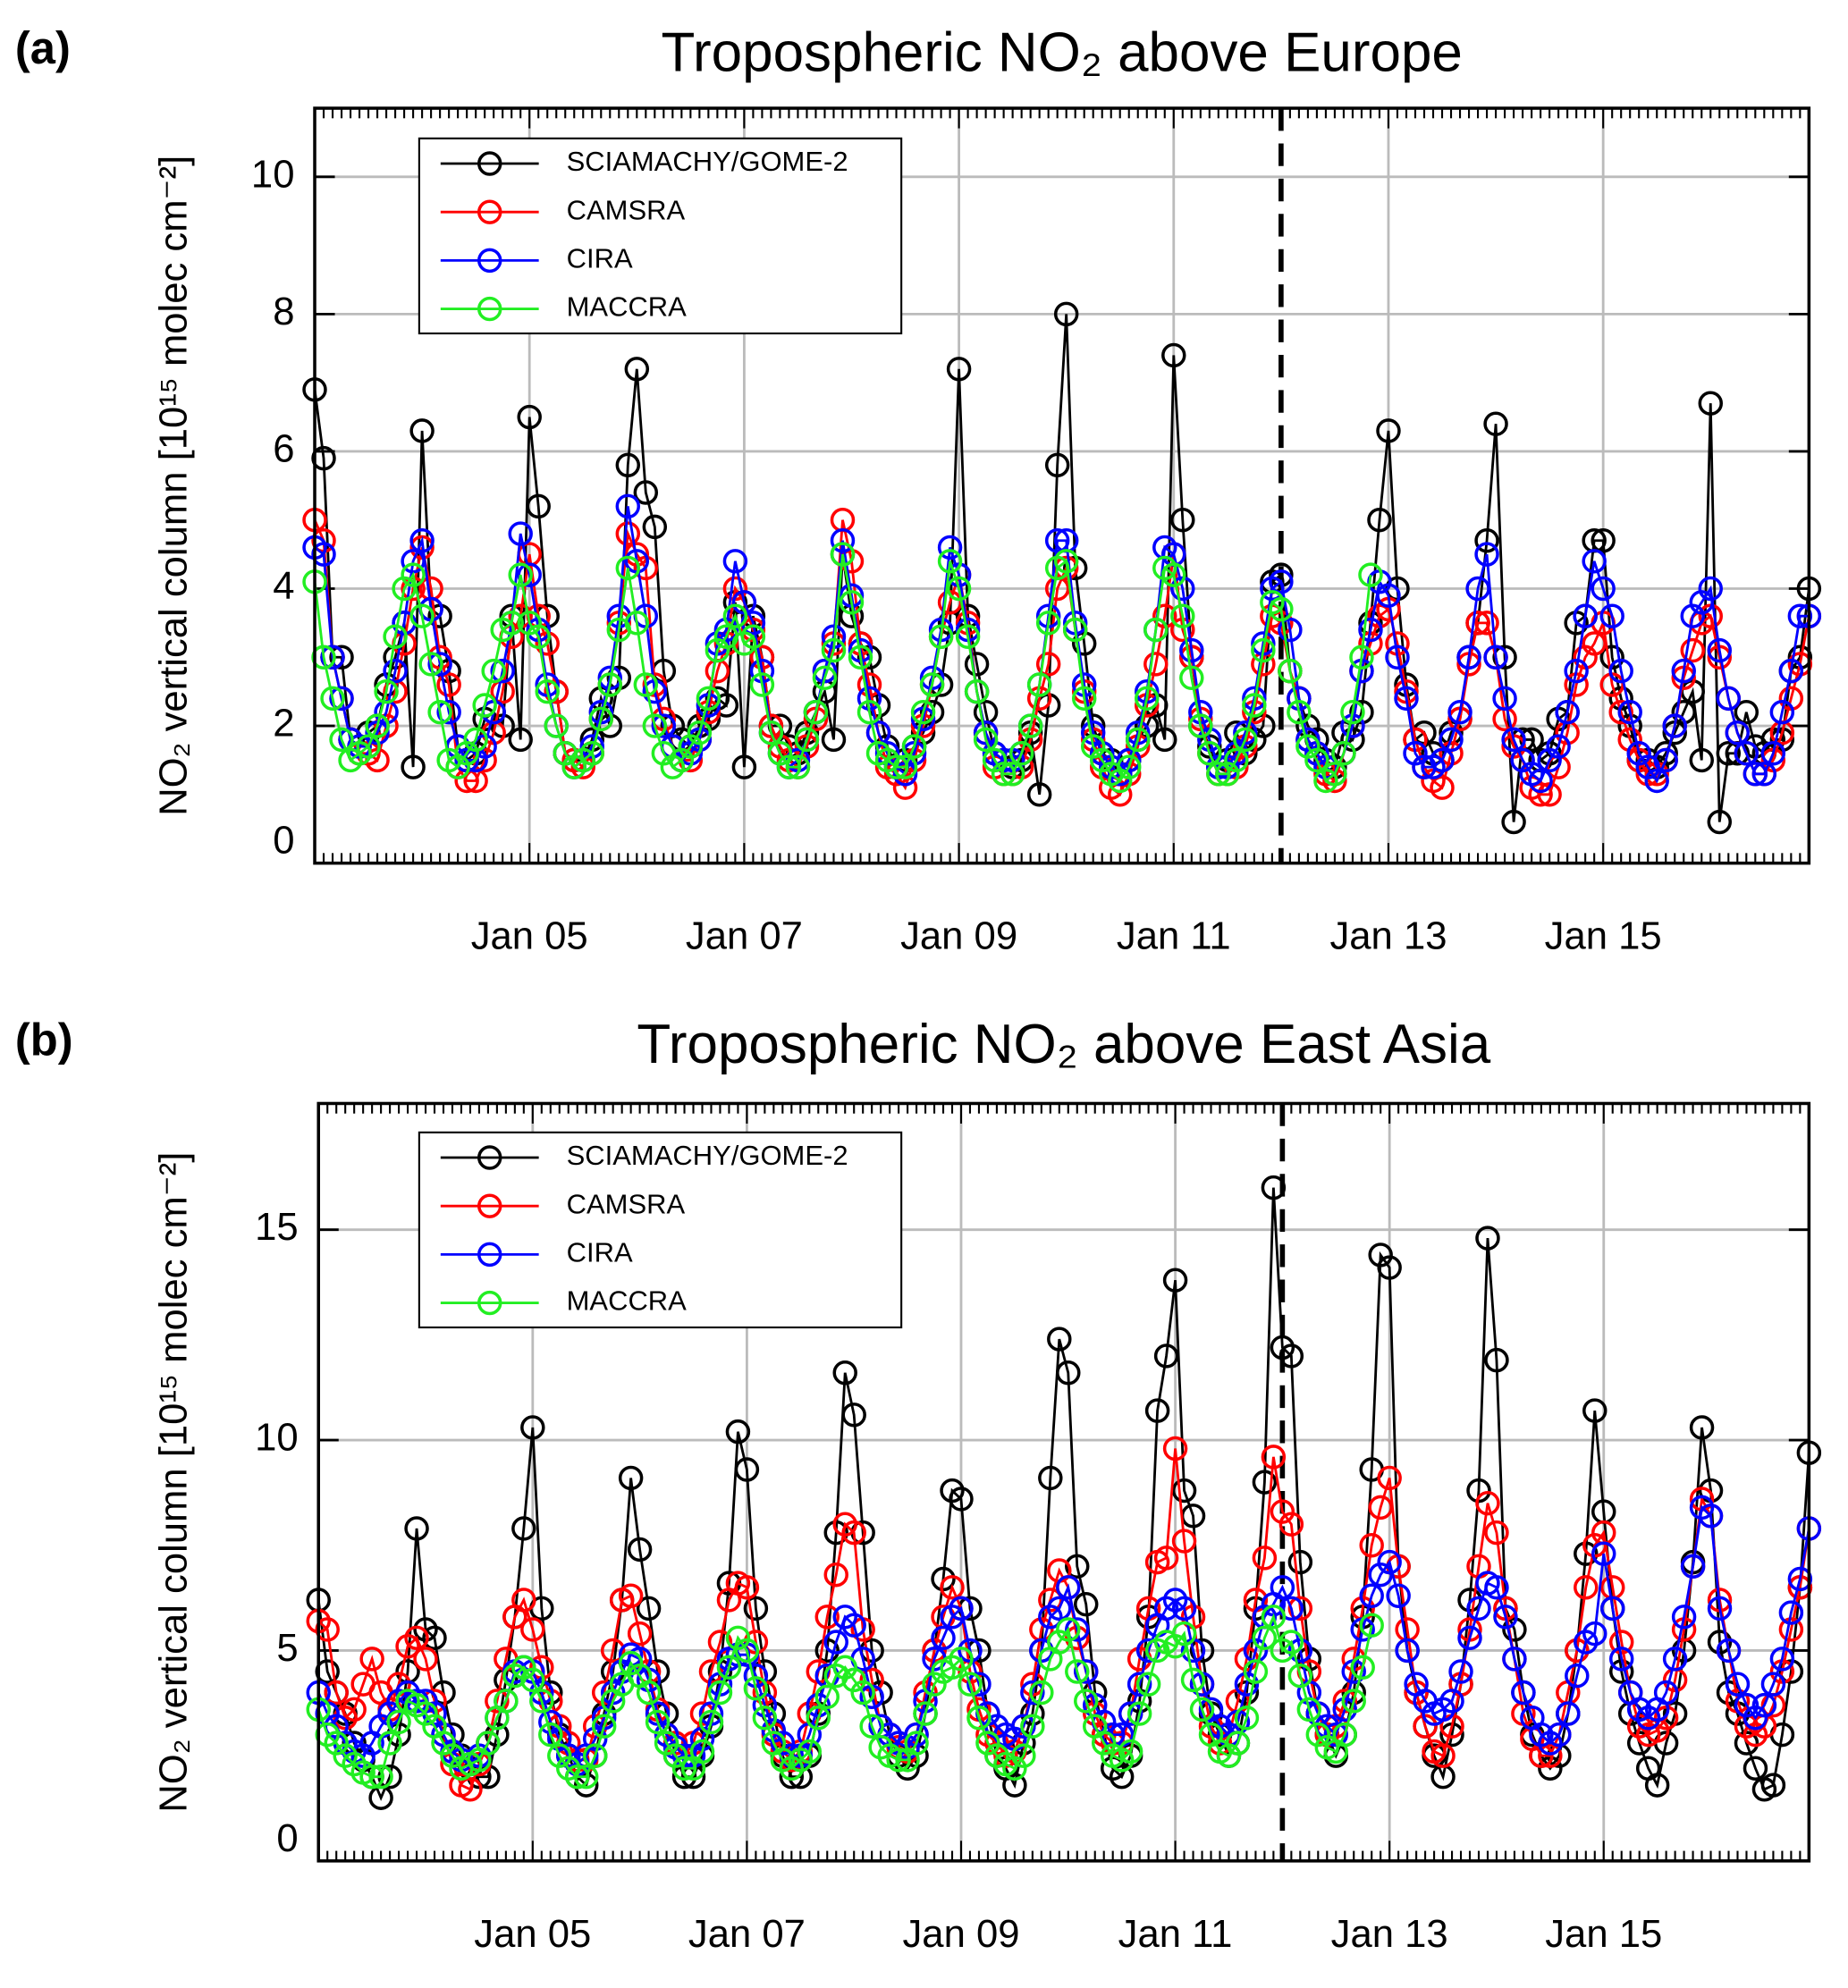 The image size is (1848, 1988). What do you see at coordinates (1062, 53) in the screenshot?
I see `chart-title: Tropospheric NO₂ above Europe` at bounding box center [1062, 53].